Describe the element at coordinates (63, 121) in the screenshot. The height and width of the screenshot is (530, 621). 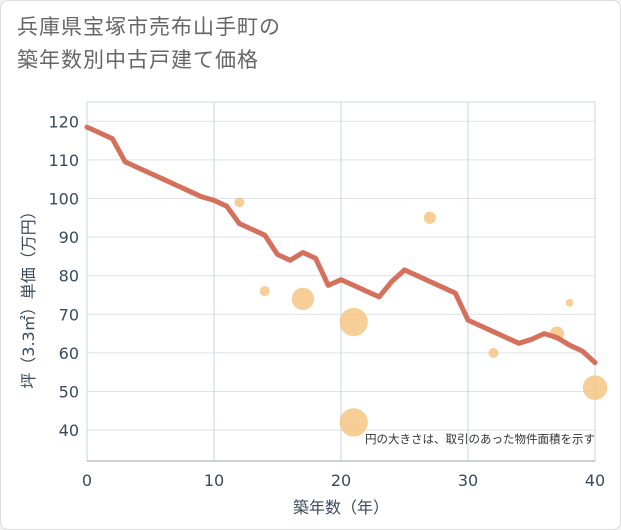
I see `y-tick-label: 120` at that location.